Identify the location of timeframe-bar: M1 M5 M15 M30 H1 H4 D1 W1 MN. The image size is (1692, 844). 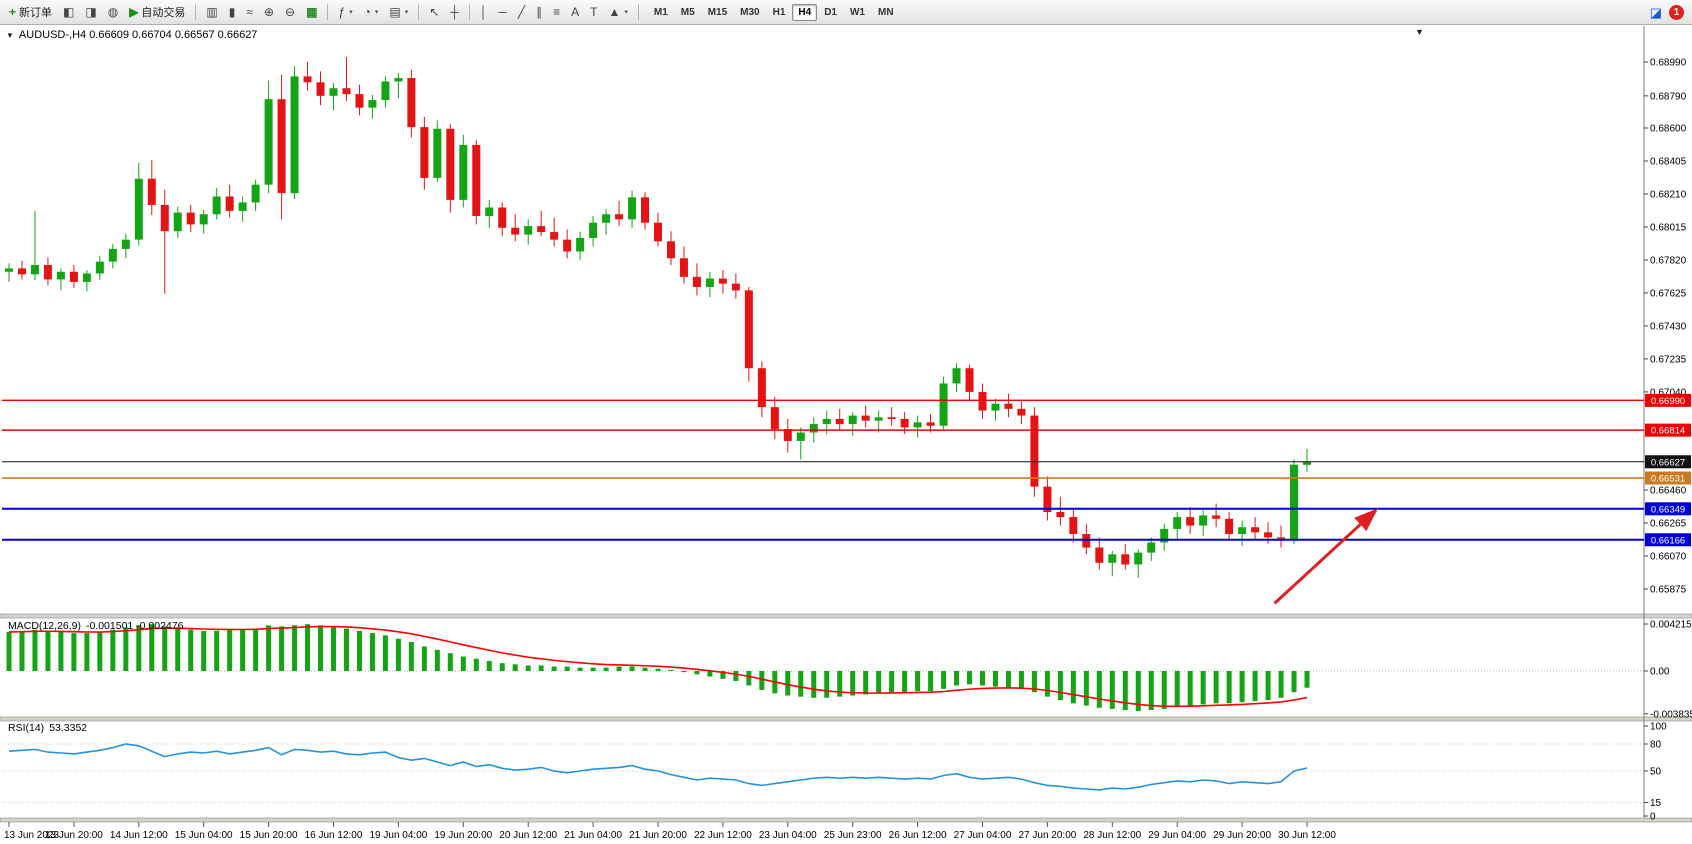
(774, 12).